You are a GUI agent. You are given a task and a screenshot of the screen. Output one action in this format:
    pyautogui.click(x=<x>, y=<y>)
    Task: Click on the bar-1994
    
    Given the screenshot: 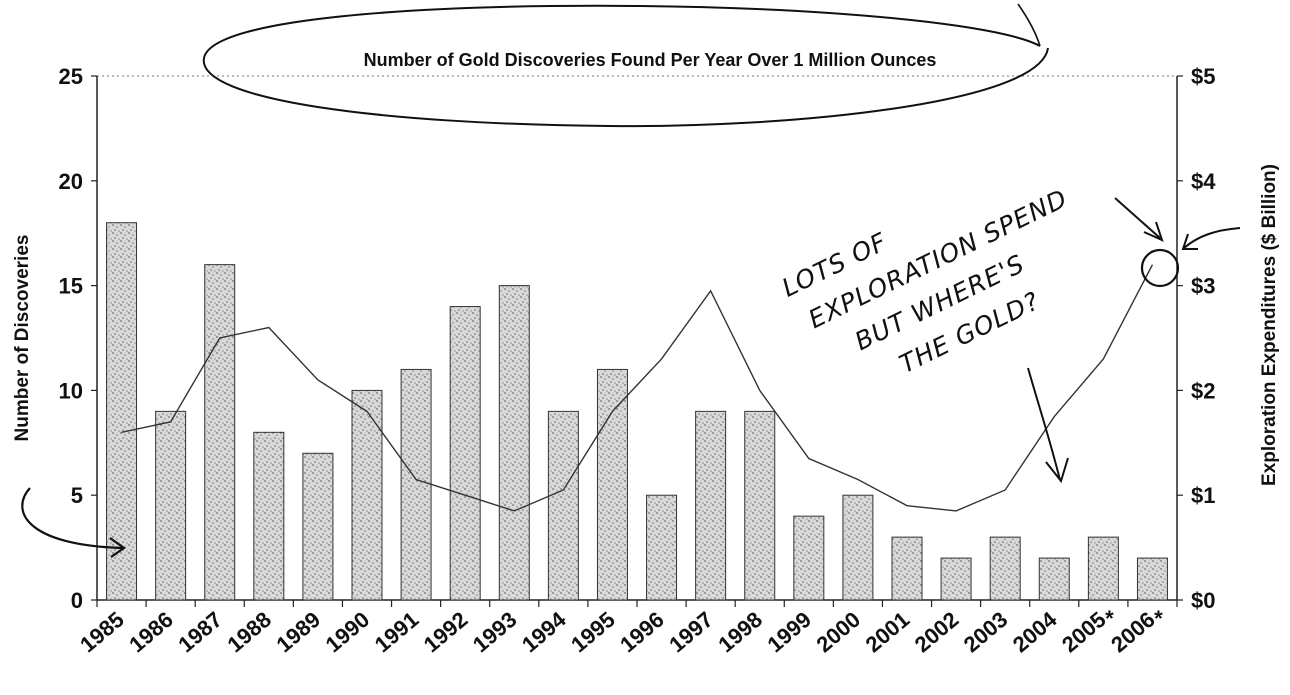 What is the action you would take?
    pyautogui.click(x=563, y=505)
    